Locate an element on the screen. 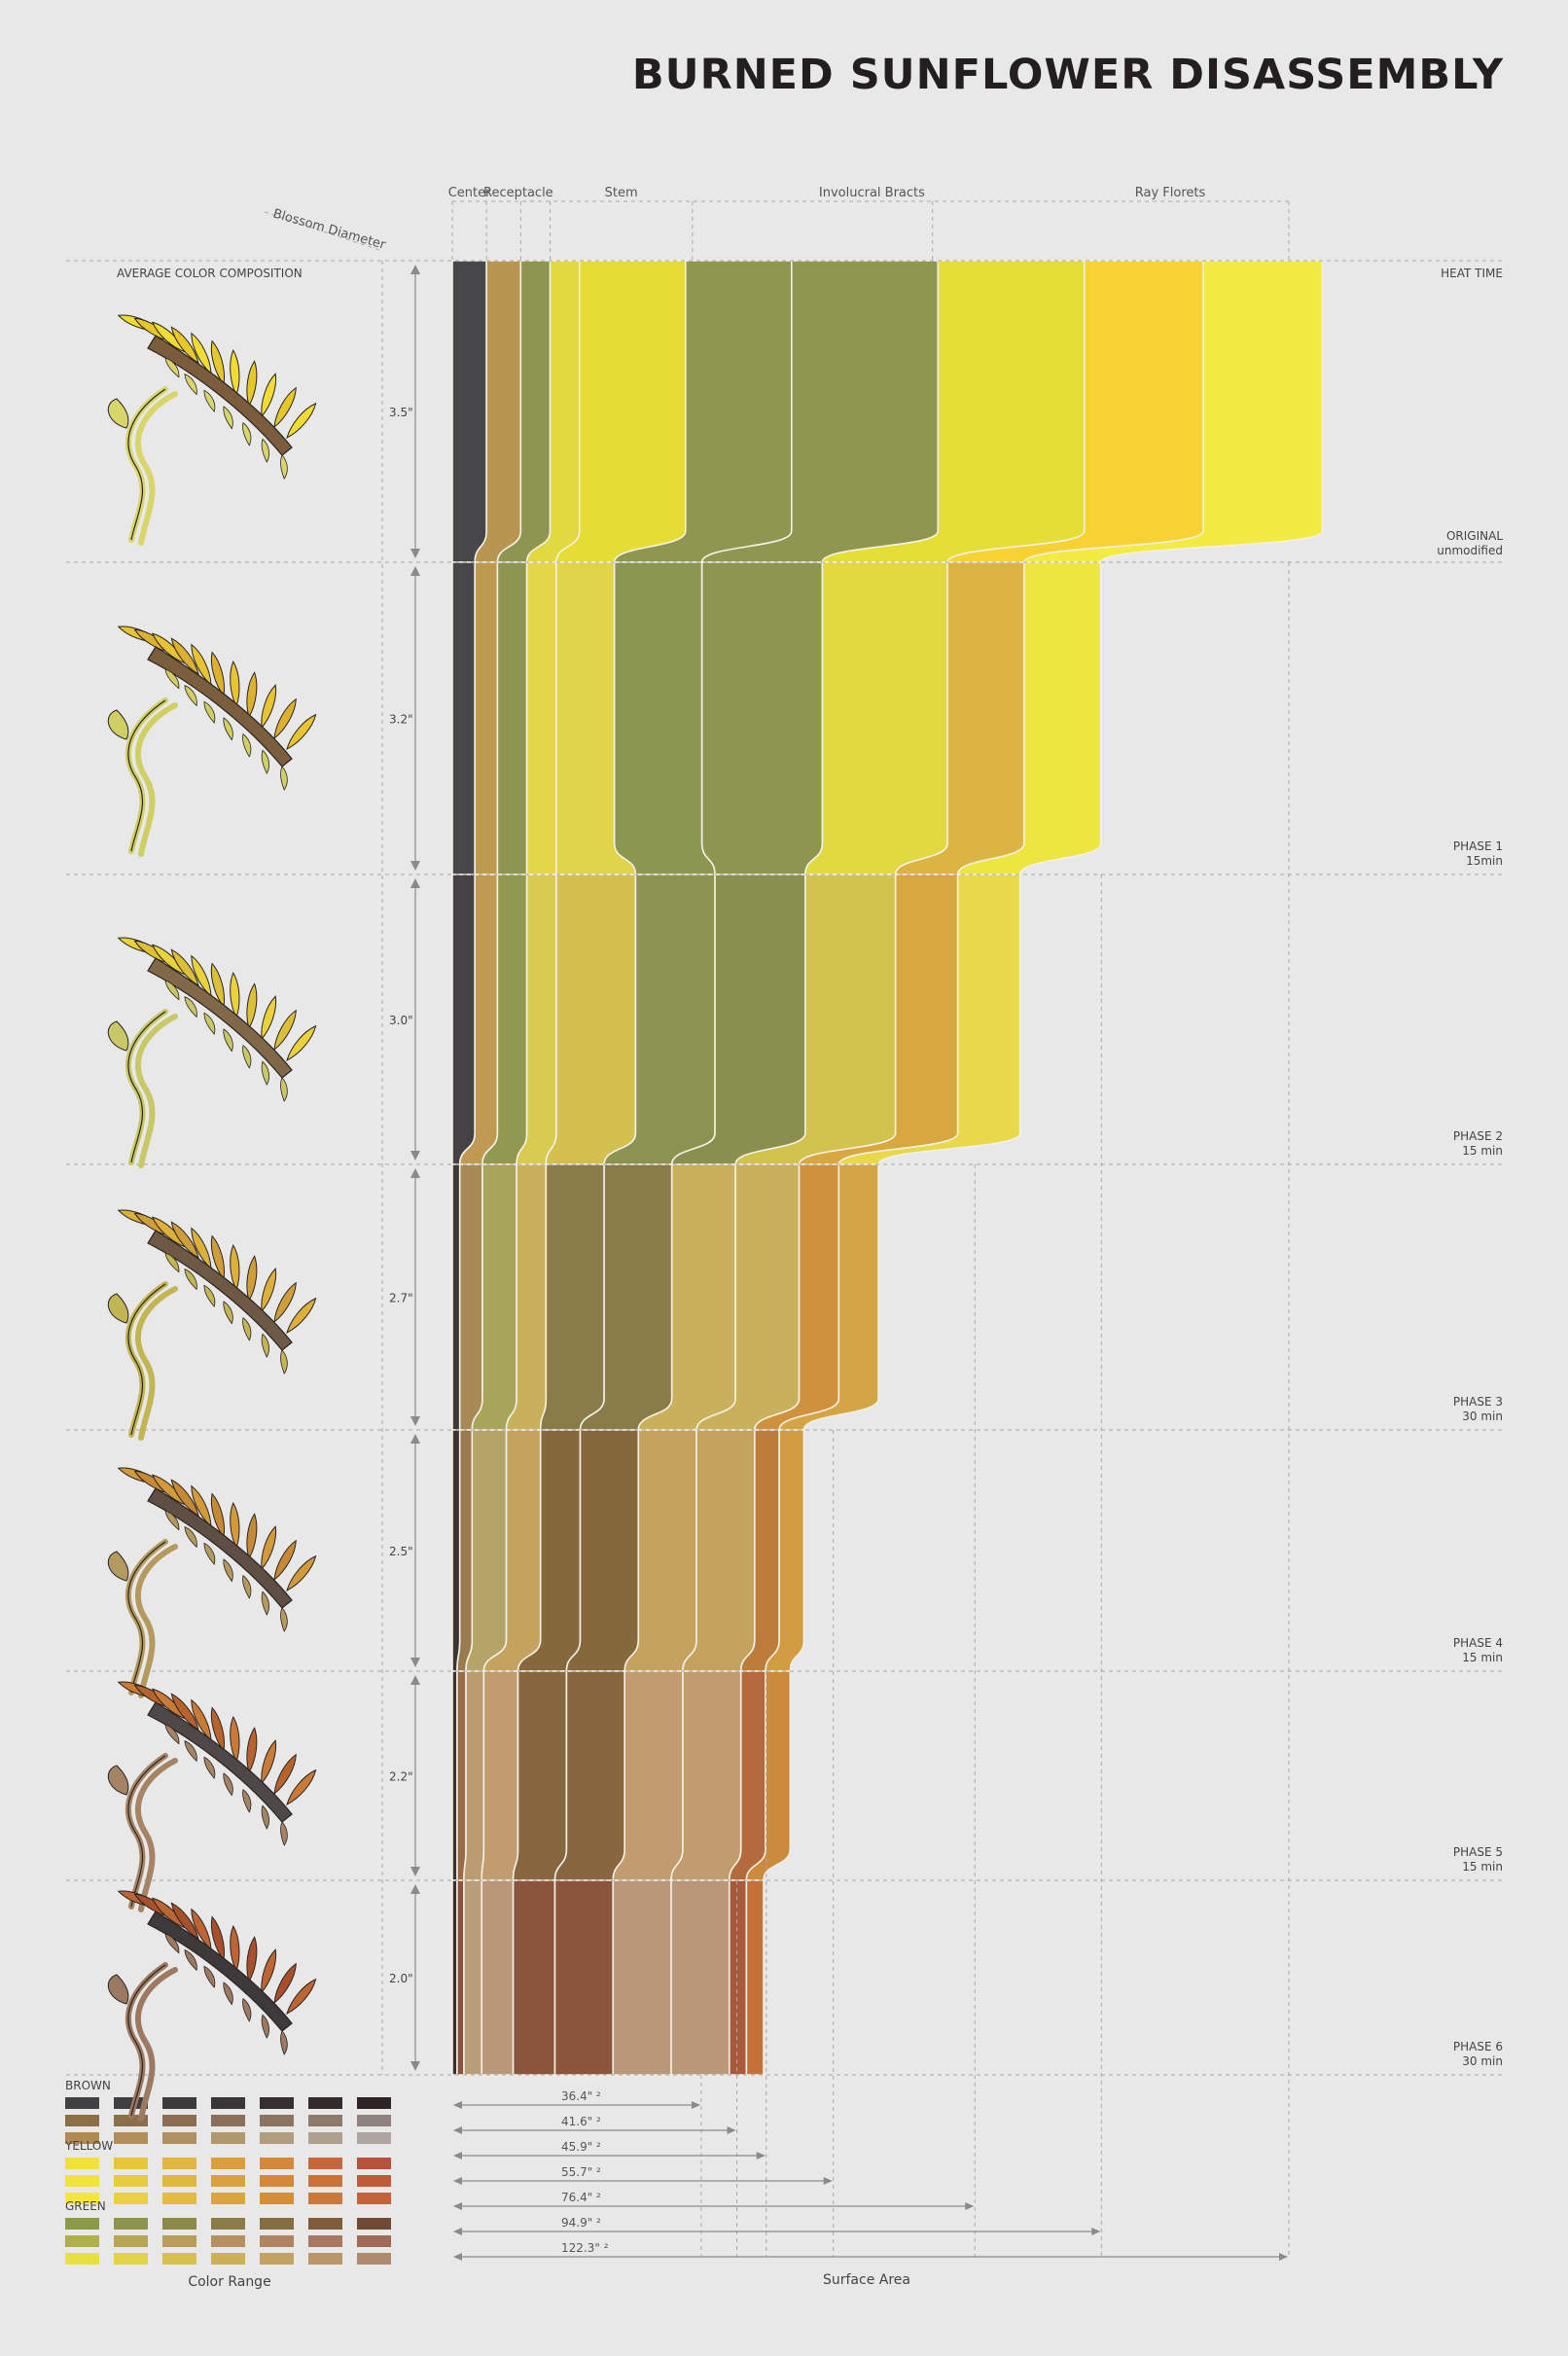  category-label-3: Involucral Bracts is located at coordinates (872, 193).